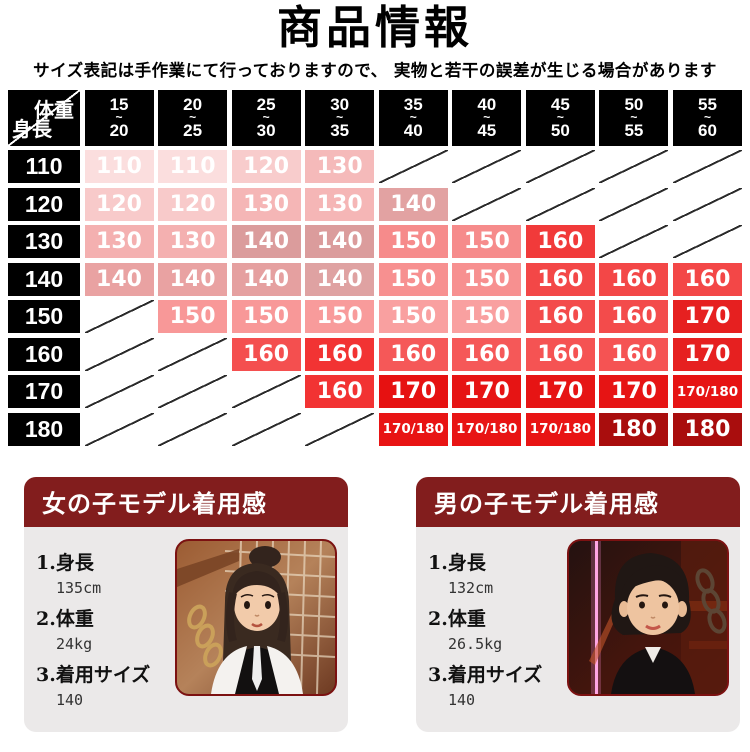  I want to click on height-row-header: 160, so click(44, 354).